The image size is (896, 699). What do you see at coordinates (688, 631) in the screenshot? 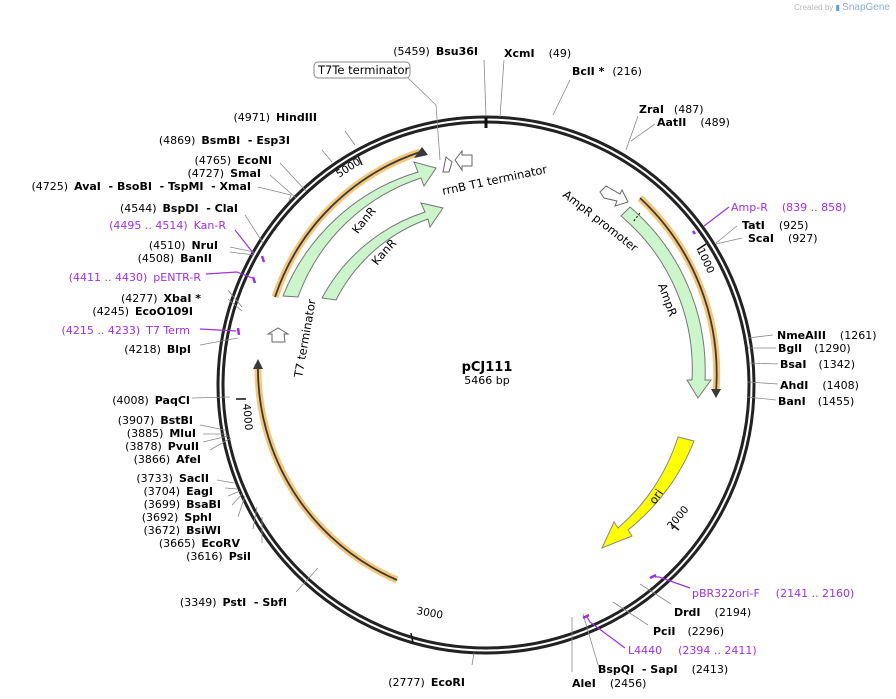
I see `svg-text:PciI(2296): PciI (2296)` at bounding box center [688, 631].